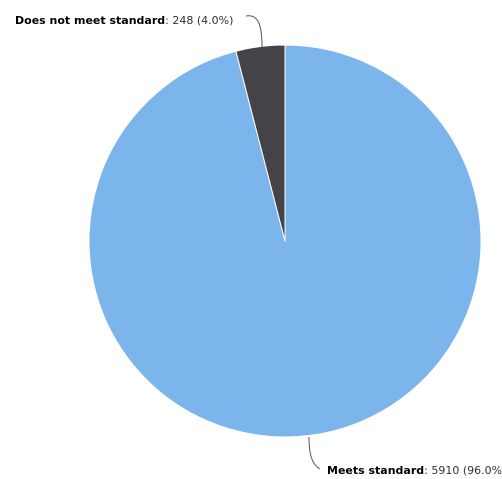 Image resolution: width=502 pixels, height=479 pixels. I want to click on connector-not-meet-standard, so click(254, 31).